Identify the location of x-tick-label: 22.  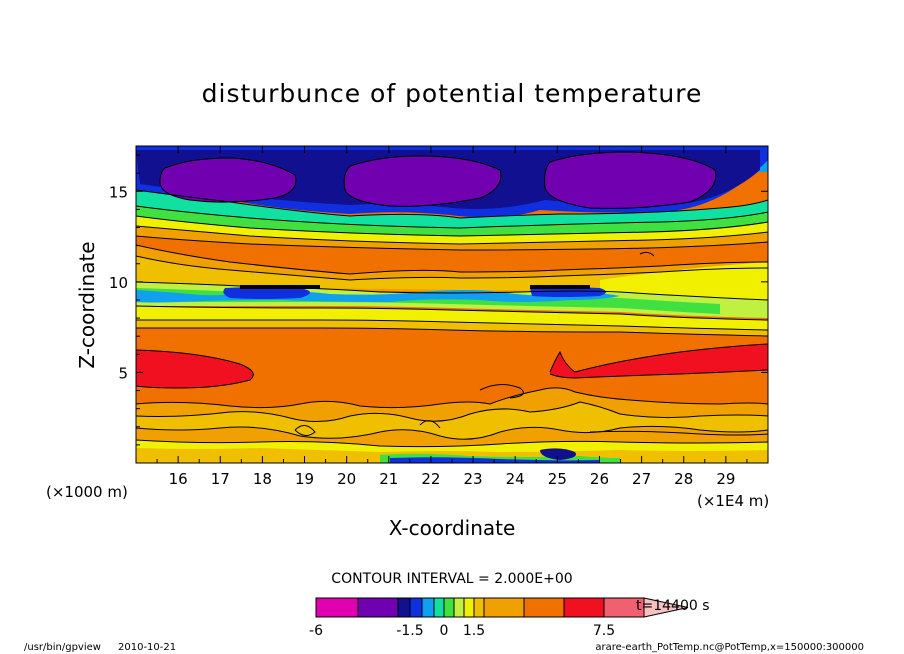
(430, 479).